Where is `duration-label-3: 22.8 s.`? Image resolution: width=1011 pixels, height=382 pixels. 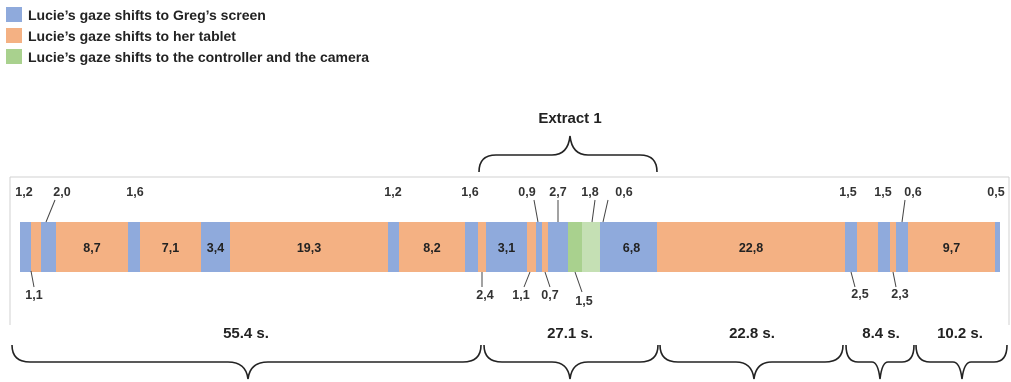
duration-label-3: 22.8 s. is located at coordinates (752, 333).